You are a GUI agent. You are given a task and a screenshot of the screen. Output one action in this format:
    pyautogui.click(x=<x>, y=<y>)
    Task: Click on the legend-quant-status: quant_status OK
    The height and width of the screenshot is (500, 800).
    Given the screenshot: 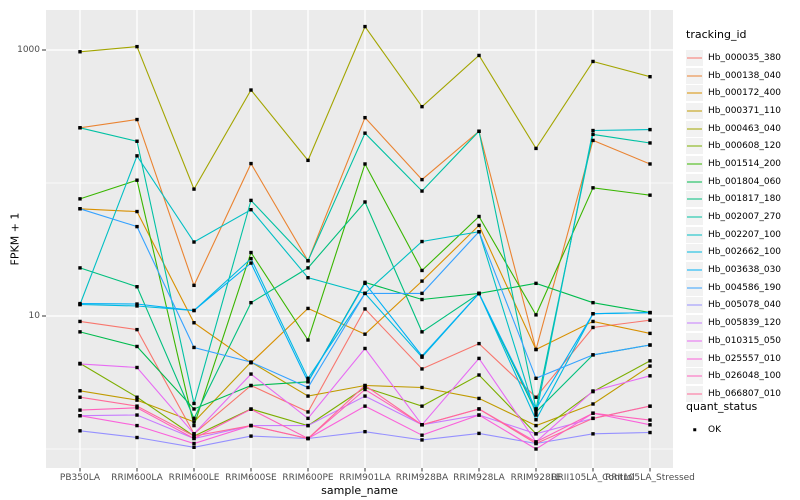 What is the action you would take?
    pyautogui.click(x=741, y=419)
    